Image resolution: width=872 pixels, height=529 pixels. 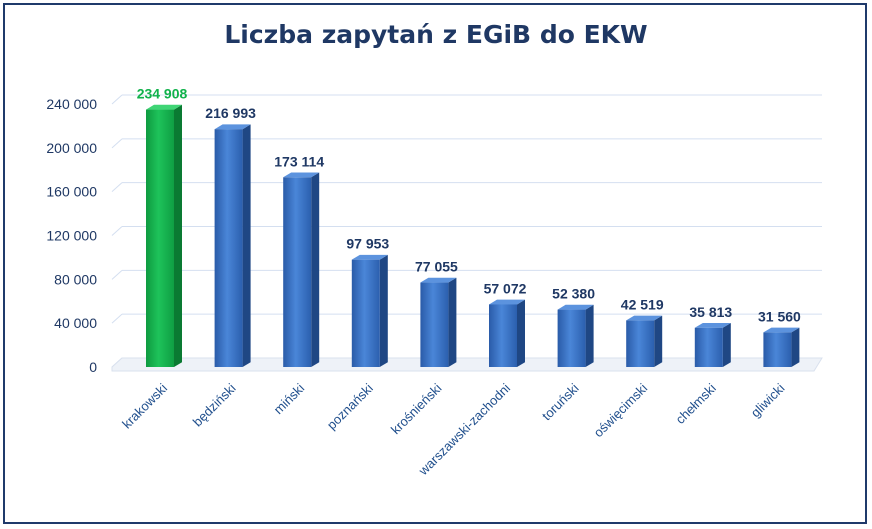 What do you see at coordinates (560, 401) in the screenshot?
I see `x-tick-label: toruński` at bounding box center [560, 401].